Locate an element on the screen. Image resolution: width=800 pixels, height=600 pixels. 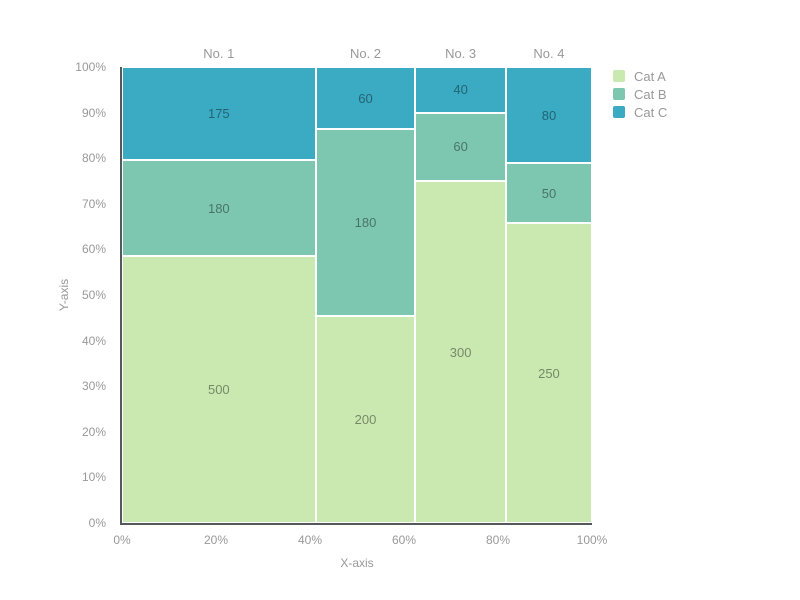
segment-value-label: 80 is located at coordinates (549, 115).